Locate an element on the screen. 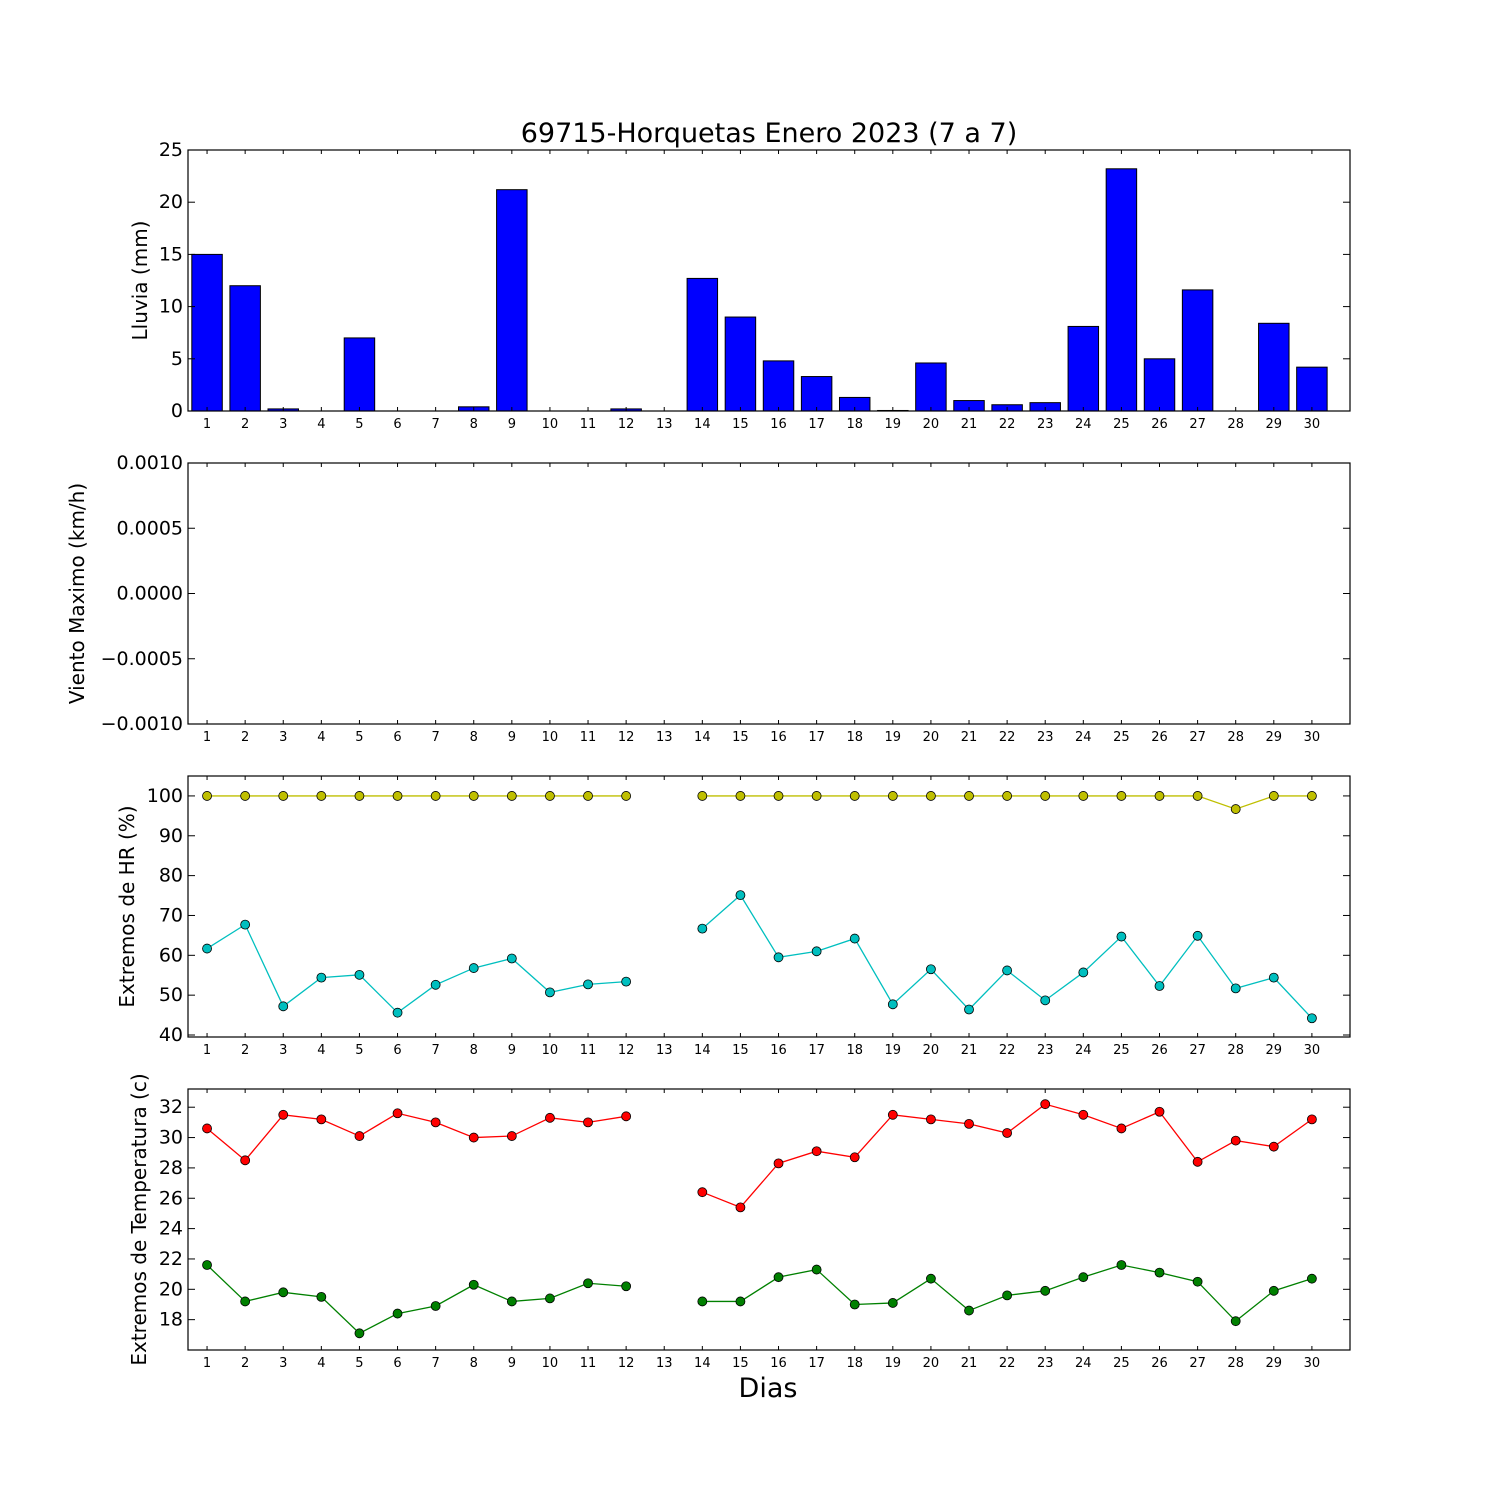 The width and height of the screenshot is (1500, 1500). humidity-x-tick-label: 2 is located at coordinates (245, 1050).